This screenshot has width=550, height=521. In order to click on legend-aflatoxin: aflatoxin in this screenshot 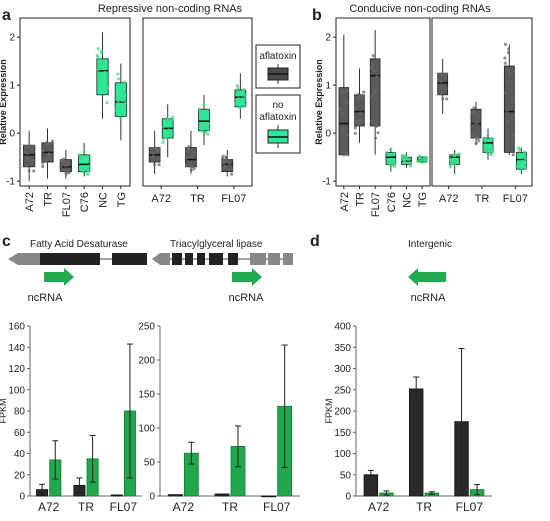, I will do `click(278, 66)`.